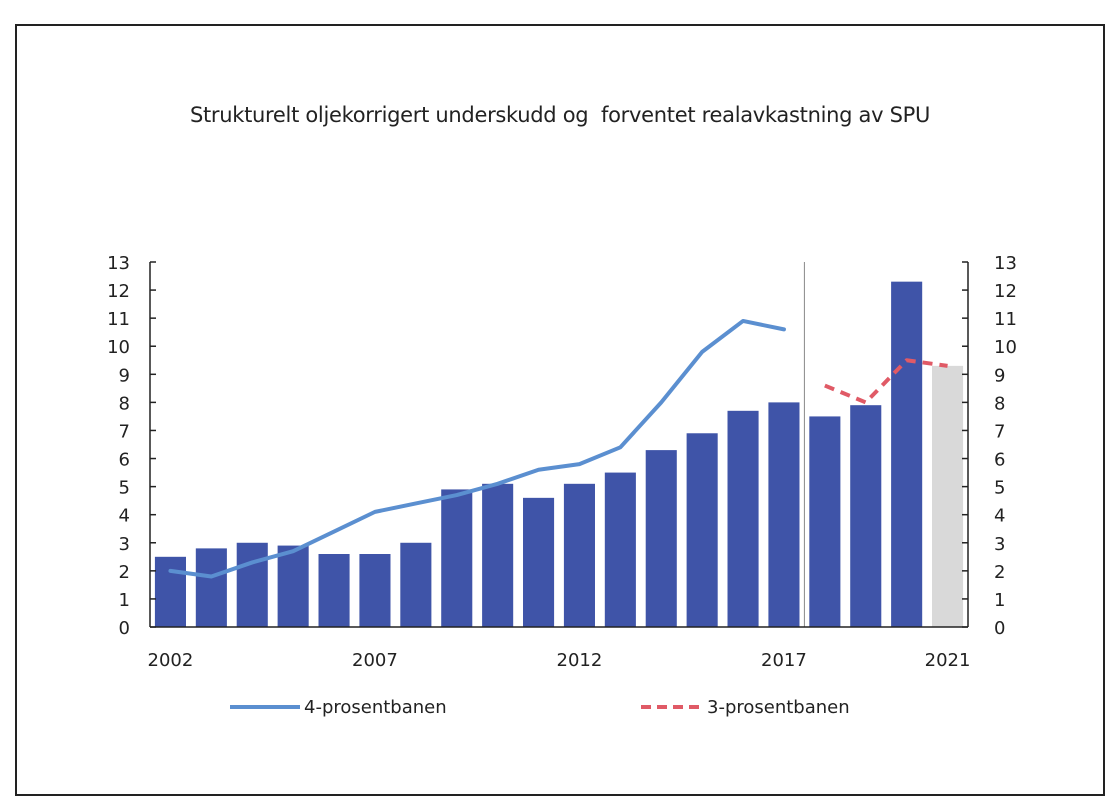 The width and height of the screenshot is (1120, 811). Describe the element at coordinates (999, 544) in the screenshot. I see `y-tick-label-right: 3` at that location.